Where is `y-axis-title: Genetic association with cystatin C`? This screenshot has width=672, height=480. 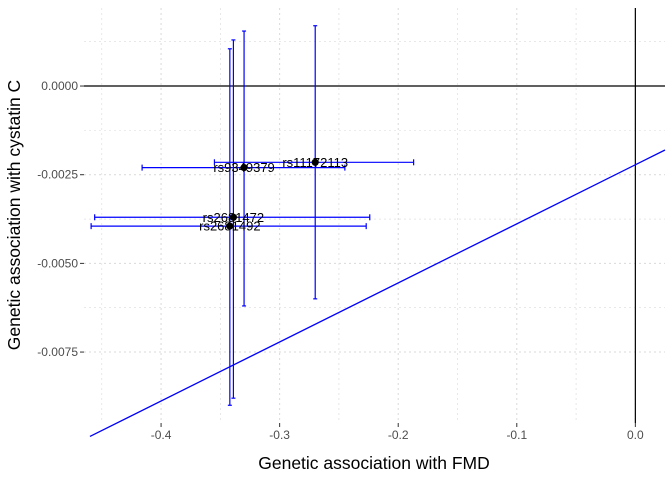 y-axis-title: Genetic association with cystatin C is located at coordinates (14, 215).